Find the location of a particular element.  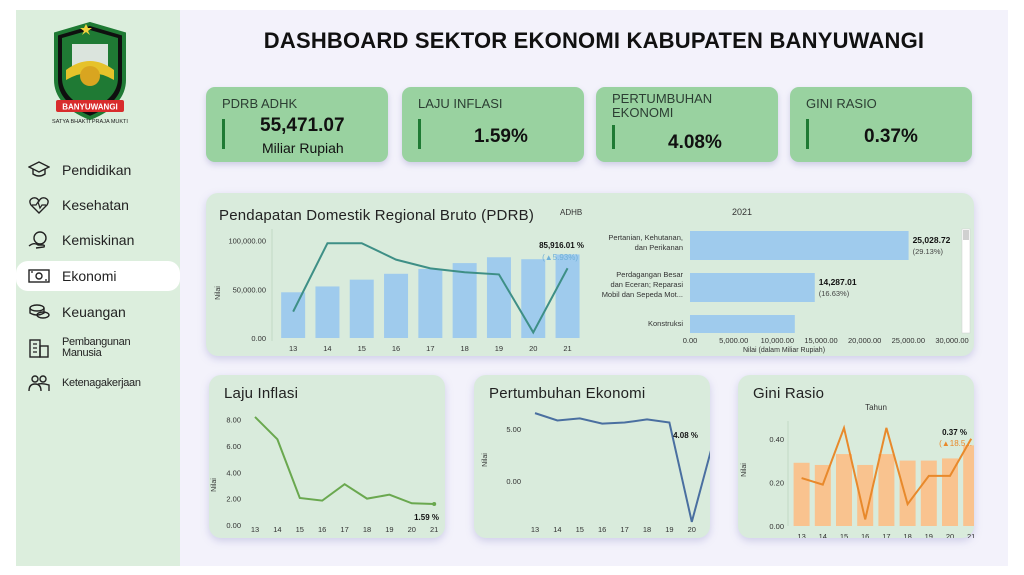

gini-y-label: Nilai is located at coordinates (744, 470).